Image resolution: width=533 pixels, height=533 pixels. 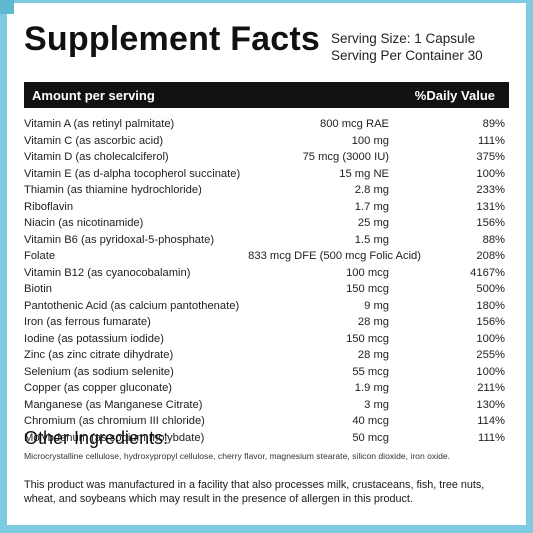 What do you see at coordinates (119, 239) in the screenshot?
I see `nutrient-name: Vitamin B6 (as pyridoxal-5-phosphate)` at bounding box center [119, 239].